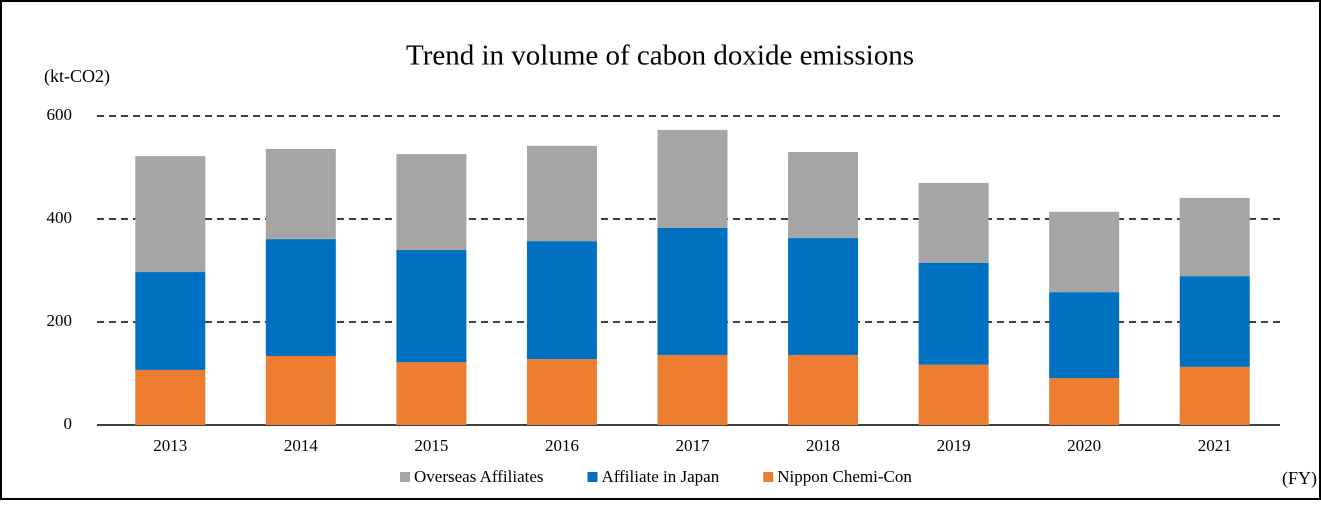 The width and height of the screenshot is (1321, 505). I want to click on y-tick-label: 0, so click(68, 423).